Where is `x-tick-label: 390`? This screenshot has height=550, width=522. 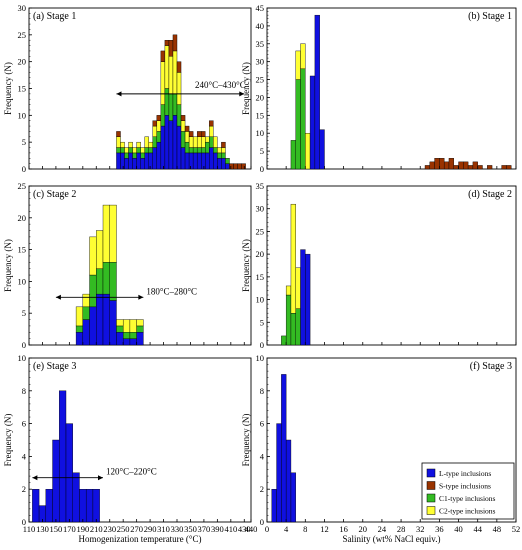 x-tick-label: 390 is located at coordinates (217, 529).